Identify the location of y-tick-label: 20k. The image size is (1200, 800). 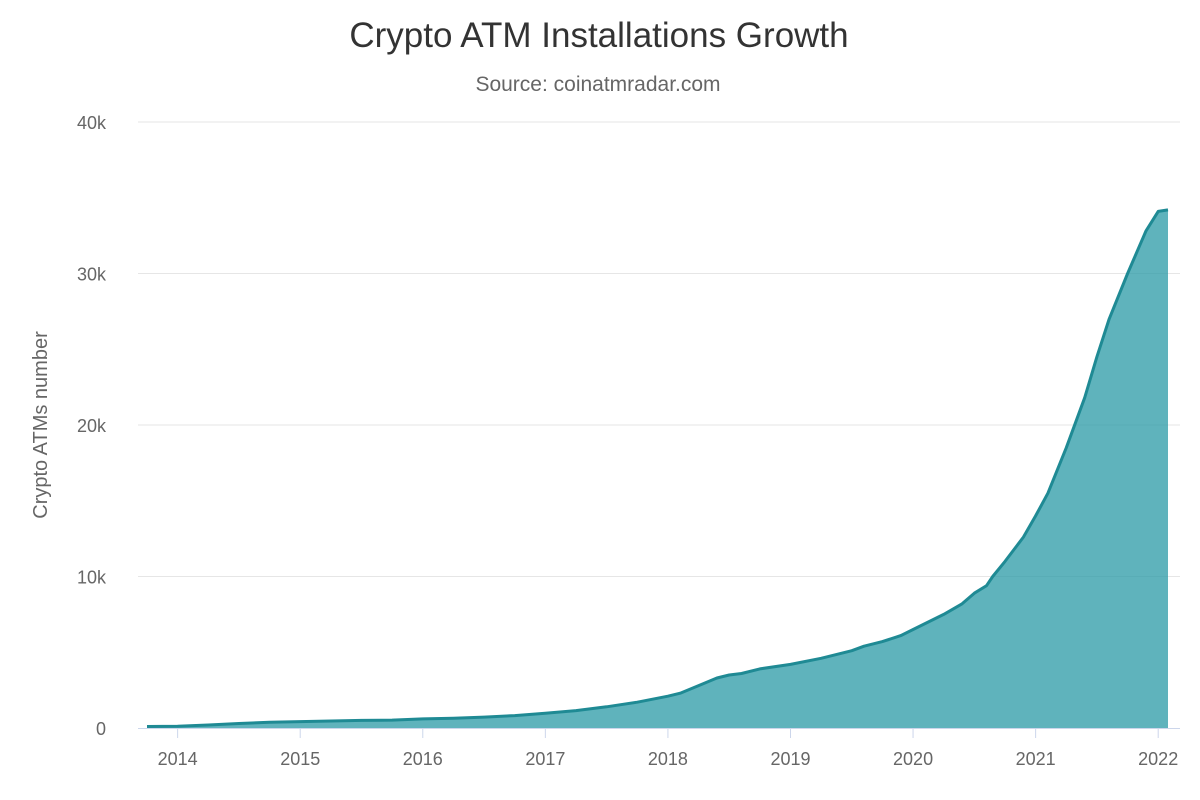
(92, 426).